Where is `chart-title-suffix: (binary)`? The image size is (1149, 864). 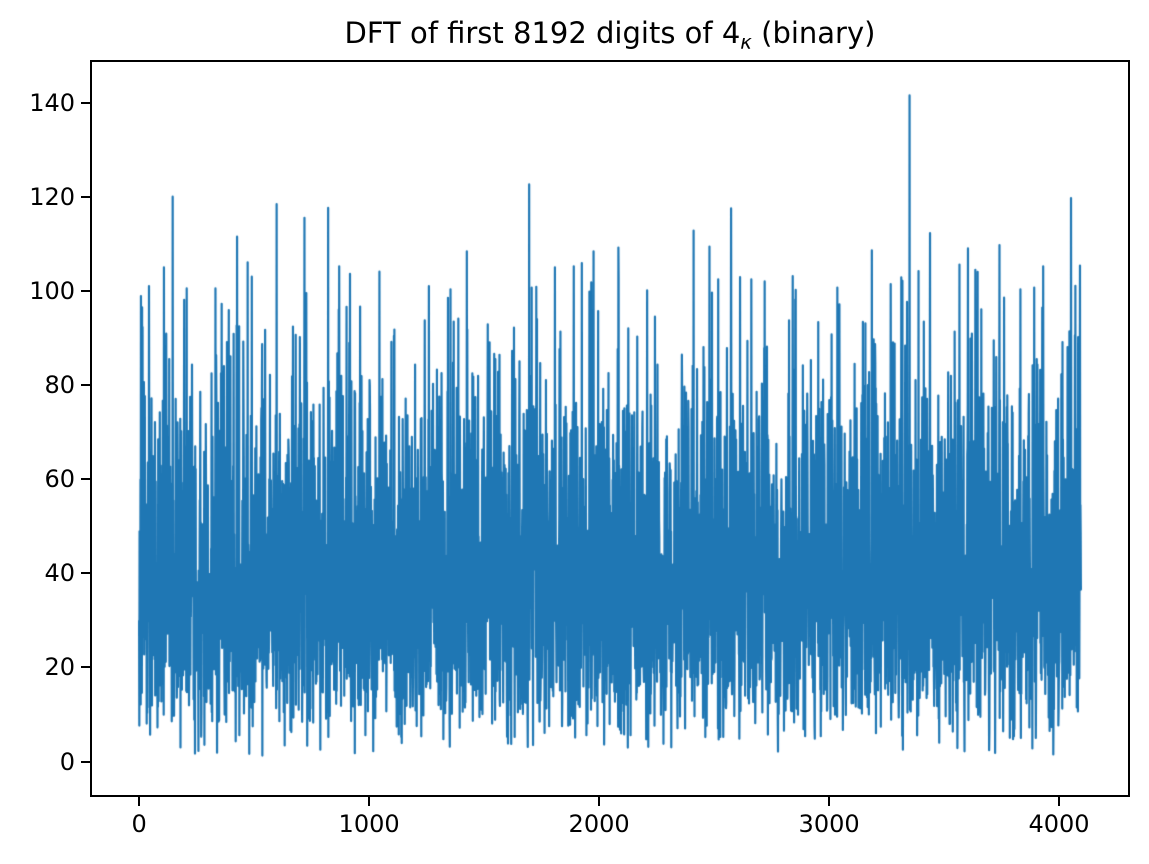
chart-title-suffix: (binary) is located at coordinates (813, 33).